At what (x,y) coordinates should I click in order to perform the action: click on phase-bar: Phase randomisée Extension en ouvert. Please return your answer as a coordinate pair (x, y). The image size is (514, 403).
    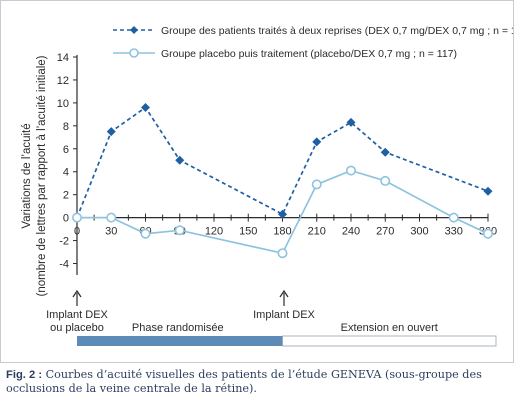
    Looking at the image, I should click on (287, 334).